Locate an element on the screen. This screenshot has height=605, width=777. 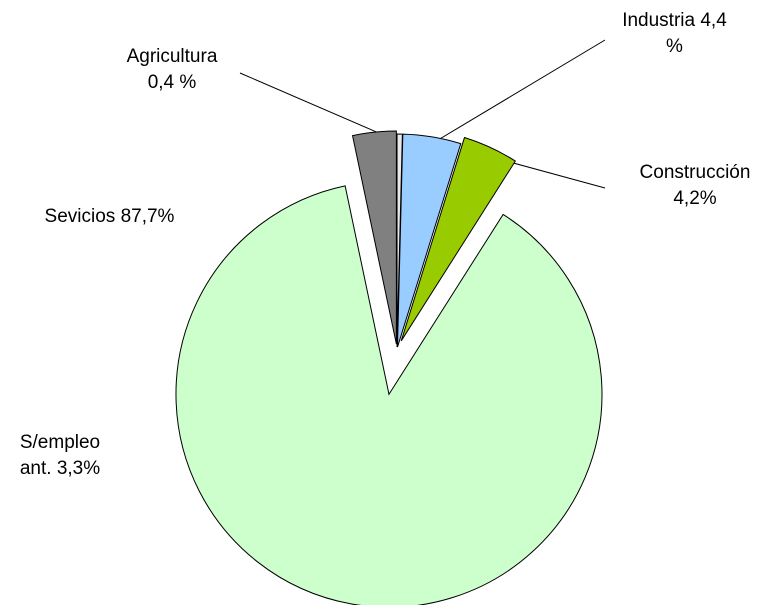
category-label: Industria is located at coordinates (659, 20).